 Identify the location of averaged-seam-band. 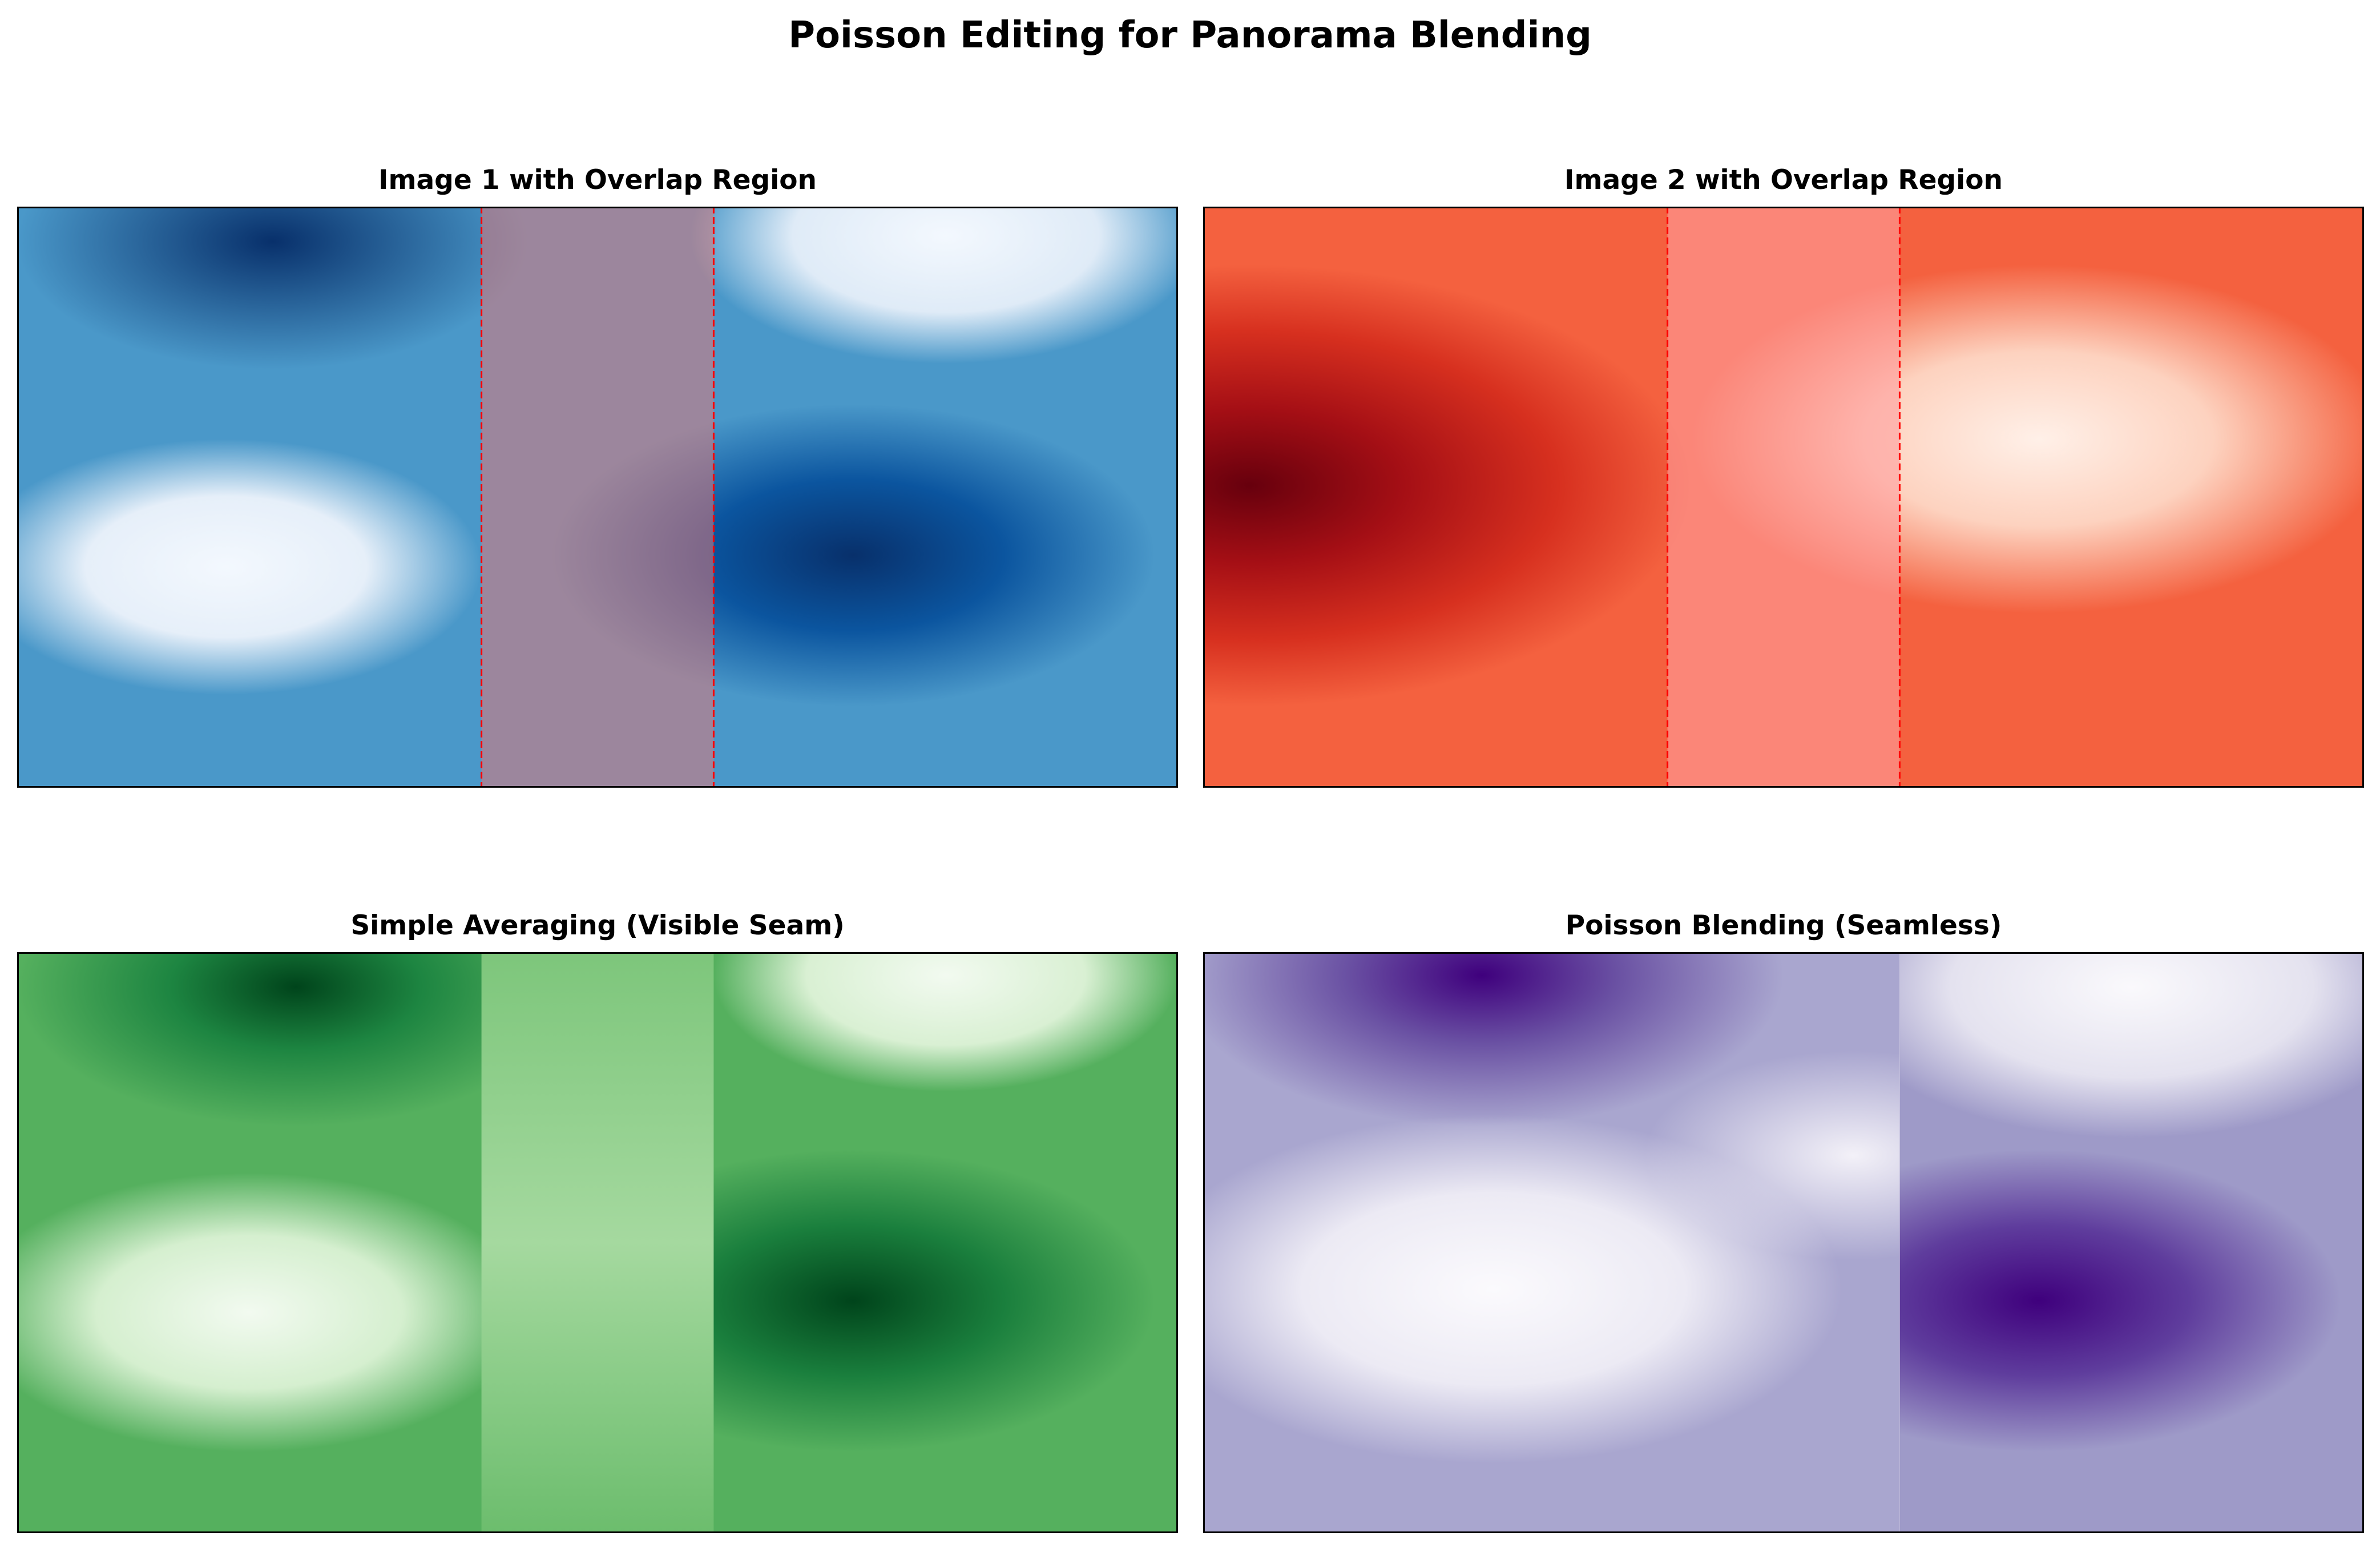
(597, 1242).